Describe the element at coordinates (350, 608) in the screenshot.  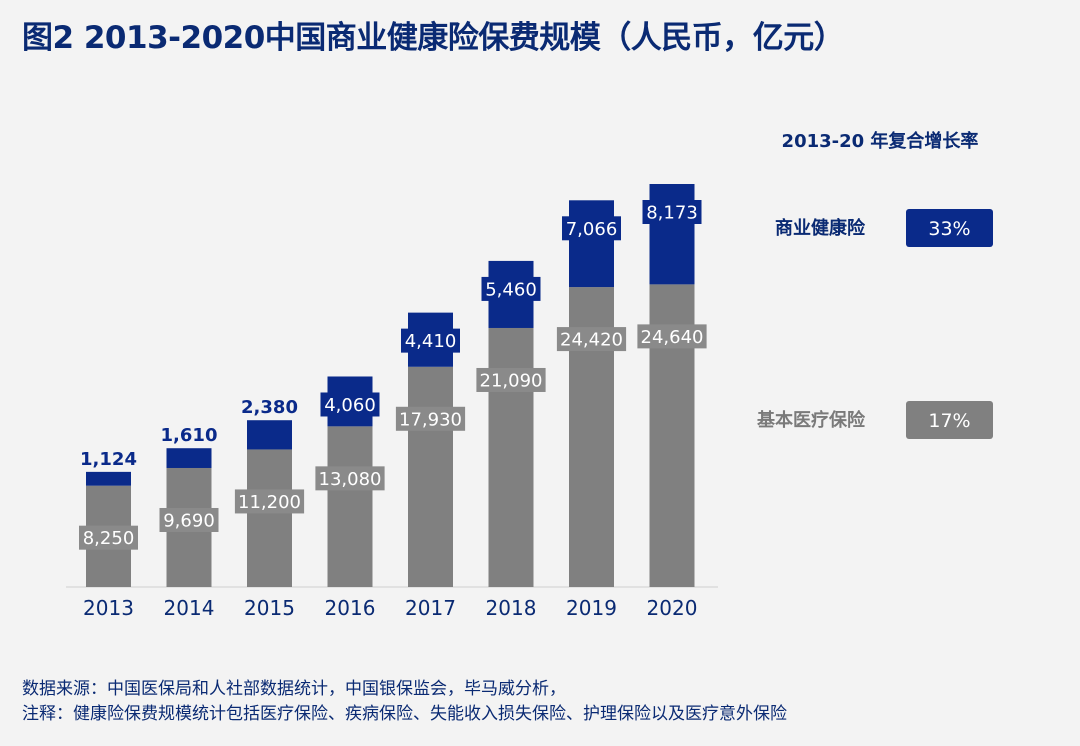
I see `x-tick-2016: 2016` at that location.